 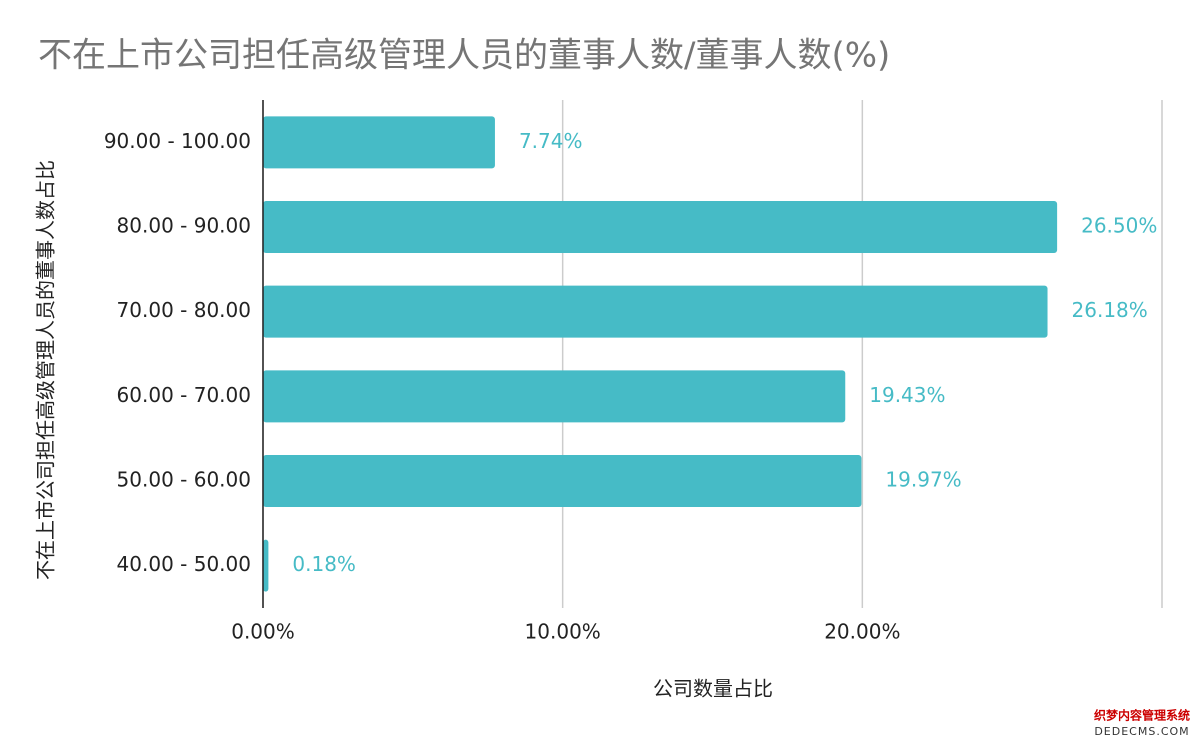 I want to click on value-label: 26.50%, so click(x=1119, y=226).